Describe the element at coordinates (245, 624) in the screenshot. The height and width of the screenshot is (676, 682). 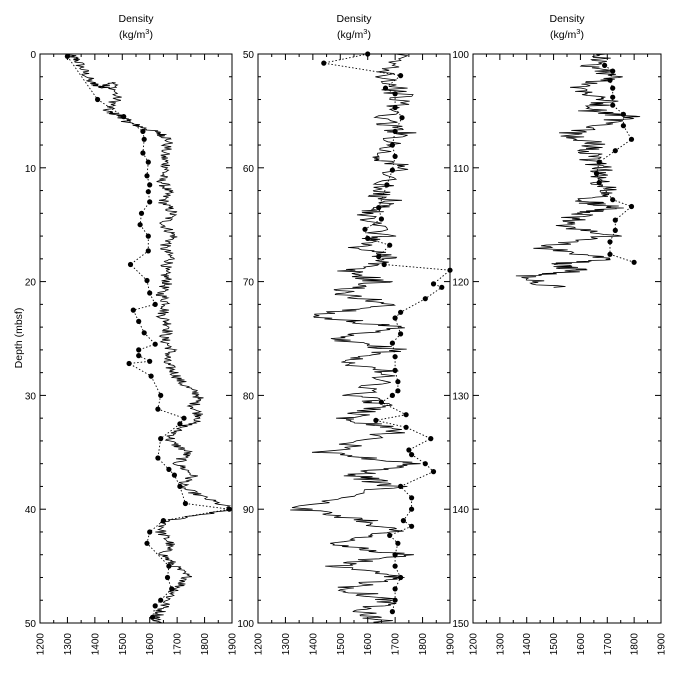
I see `panel-2-ytick-label: 100` at that location.